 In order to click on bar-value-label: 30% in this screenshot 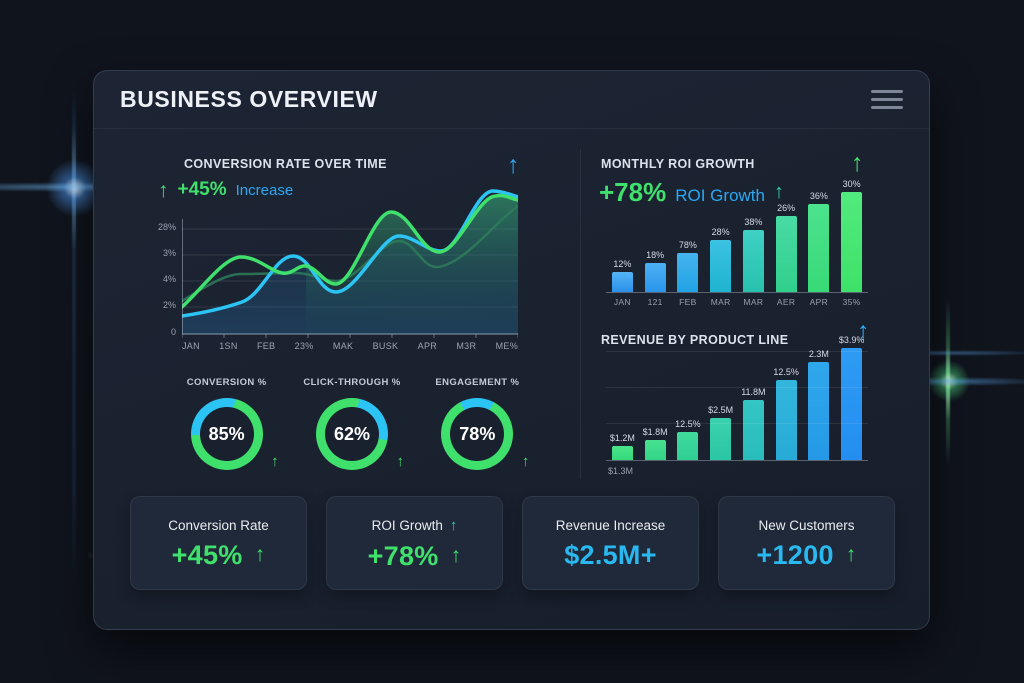, I will do `click(851, 184)`.